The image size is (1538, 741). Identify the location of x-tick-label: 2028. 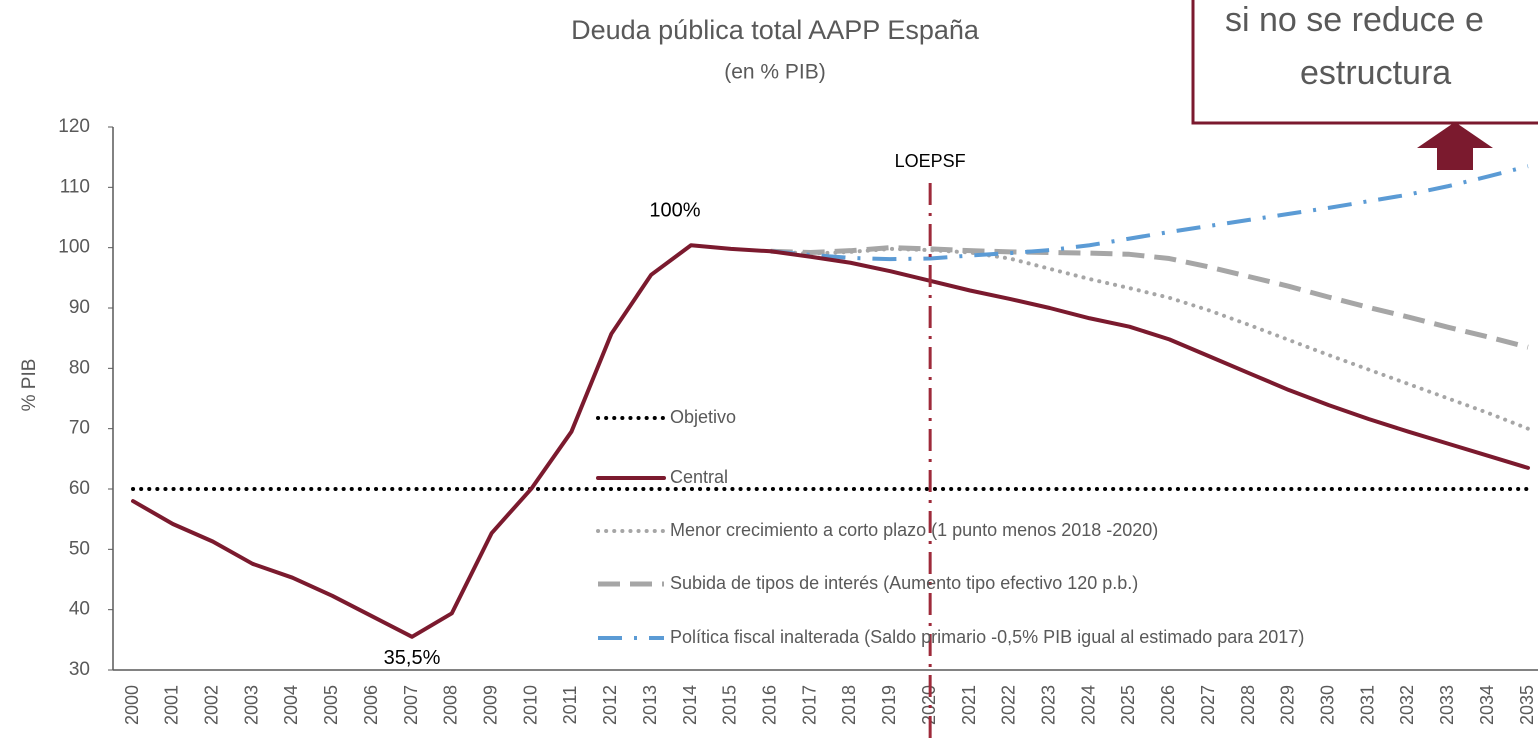
(1248, 705).